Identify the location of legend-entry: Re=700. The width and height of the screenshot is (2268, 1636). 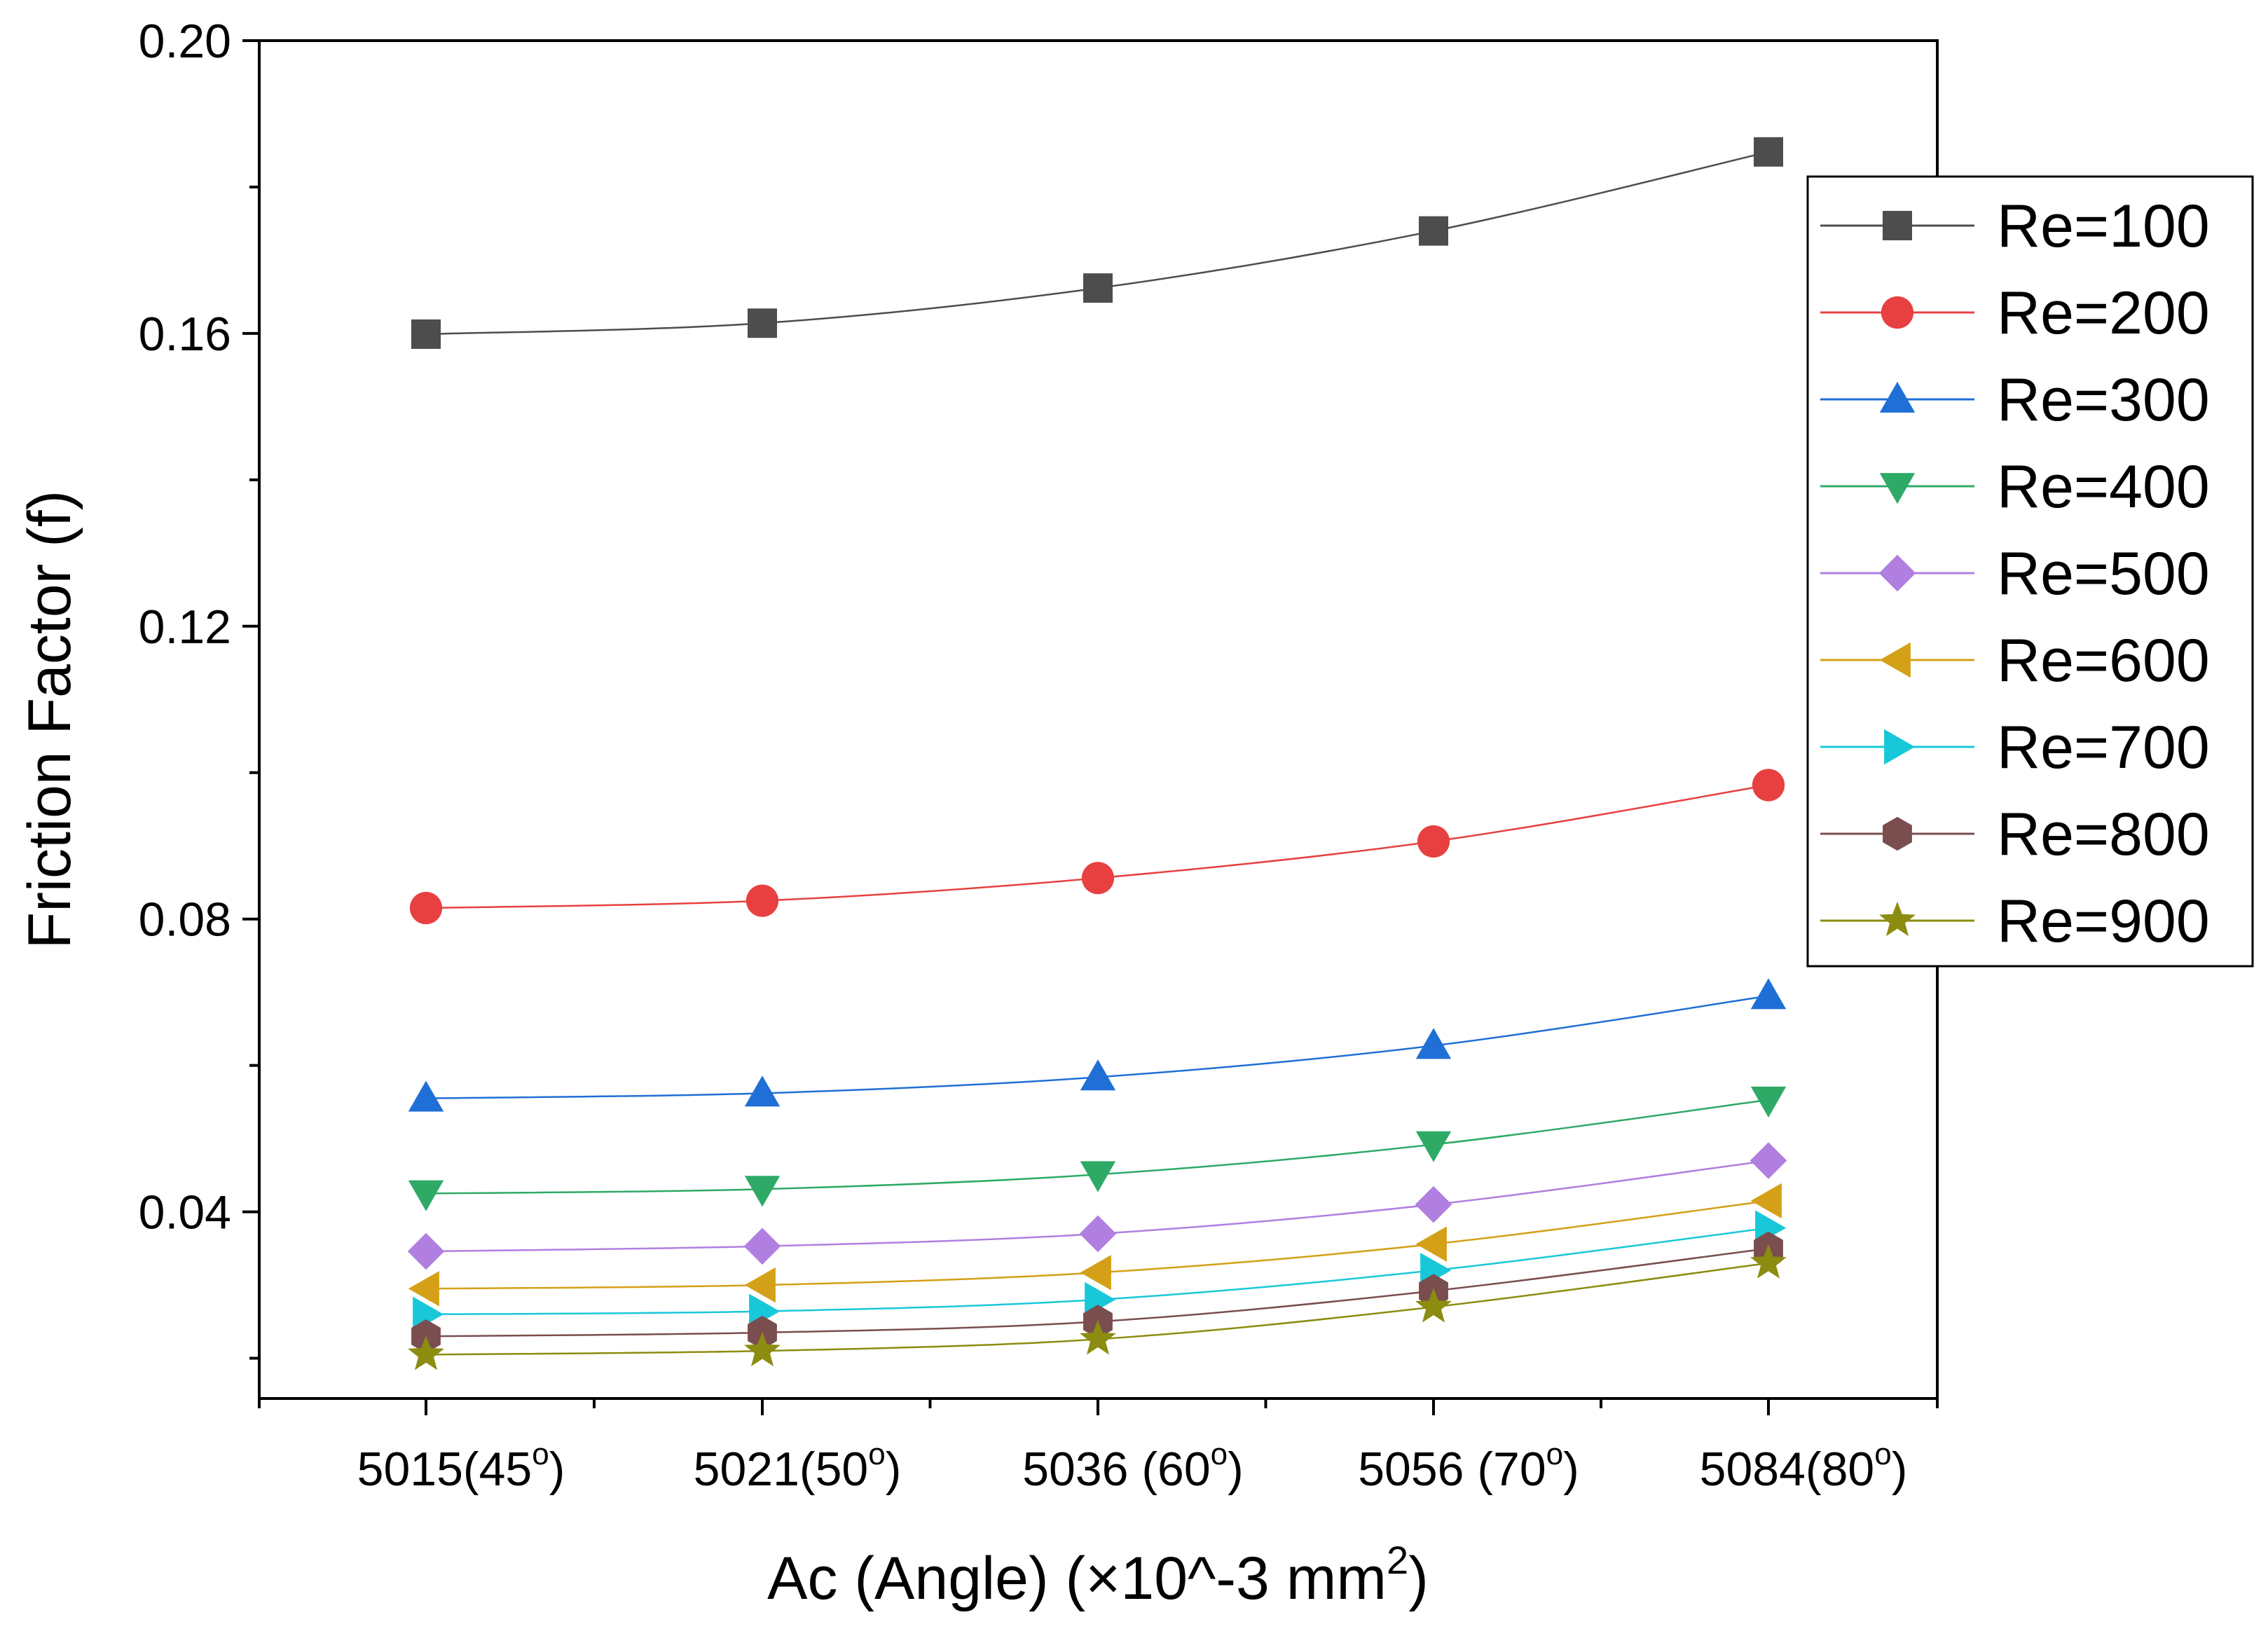
(2015, 747).